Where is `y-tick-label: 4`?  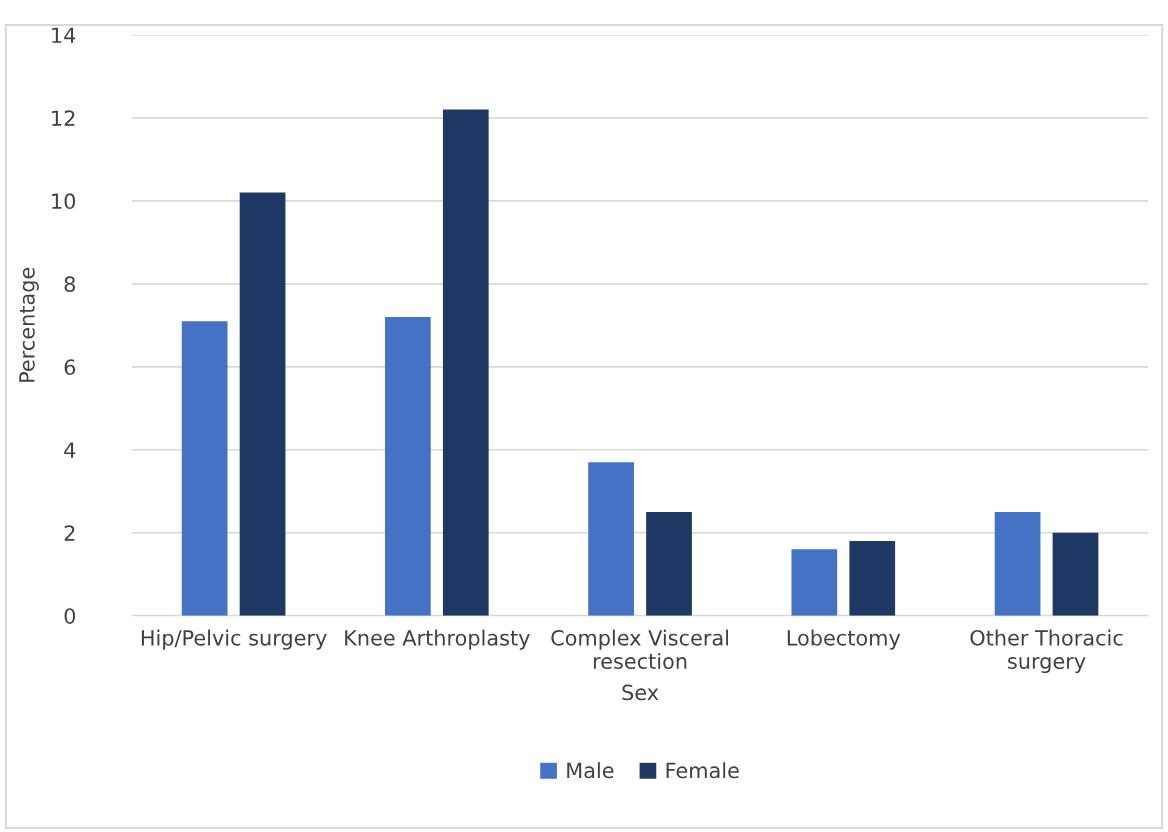
y-tick-label: 4 is located at coordinates (70, 450).